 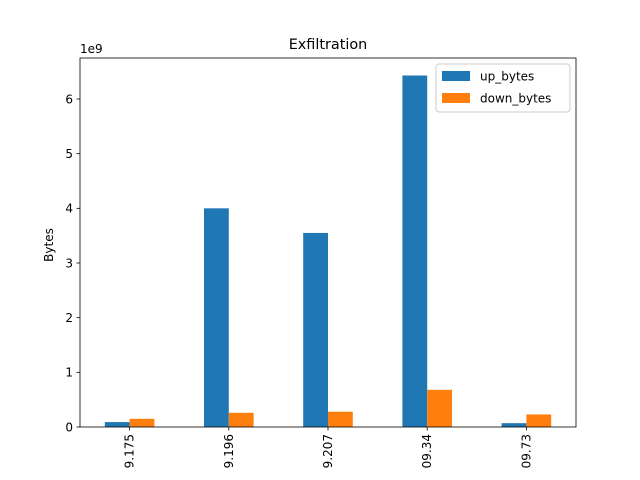 What do you see at coordinates (69, 373) in the screenshot?
I see `y-tick-label-1: 1` at bounding box center [69, 373].